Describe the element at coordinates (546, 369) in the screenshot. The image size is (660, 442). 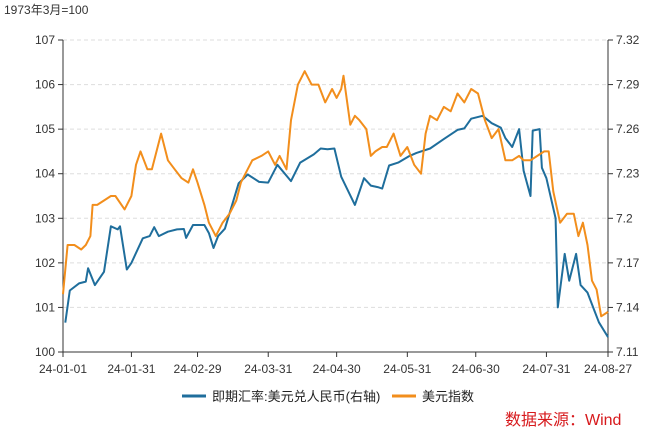
I see `x-tick-label: 24-07-31` at that location.